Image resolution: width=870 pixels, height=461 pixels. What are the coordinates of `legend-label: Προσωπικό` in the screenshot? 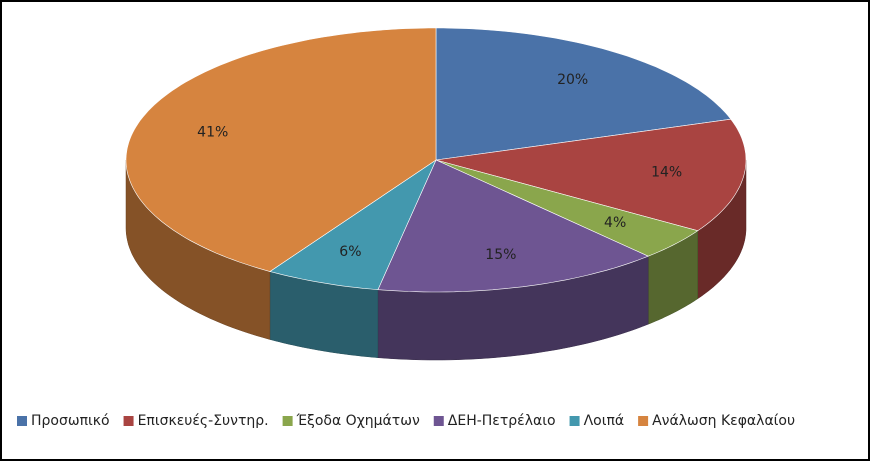 It's located at (70, 421).